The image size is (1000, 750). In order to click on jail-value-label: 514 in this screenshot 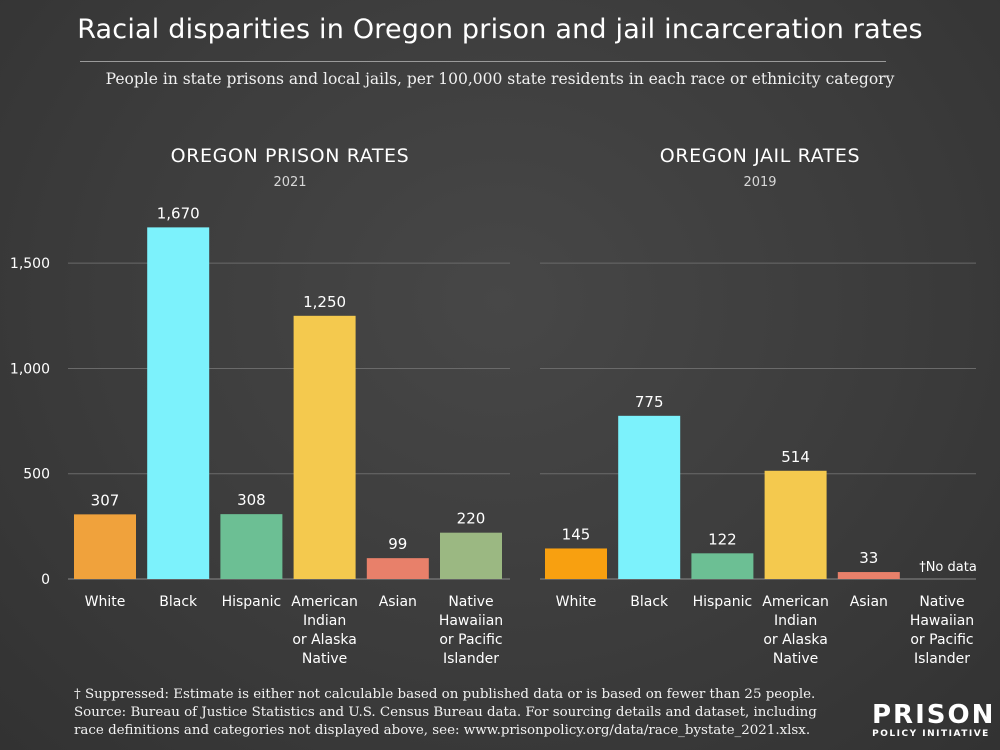, I will do `click(795, 457)`.